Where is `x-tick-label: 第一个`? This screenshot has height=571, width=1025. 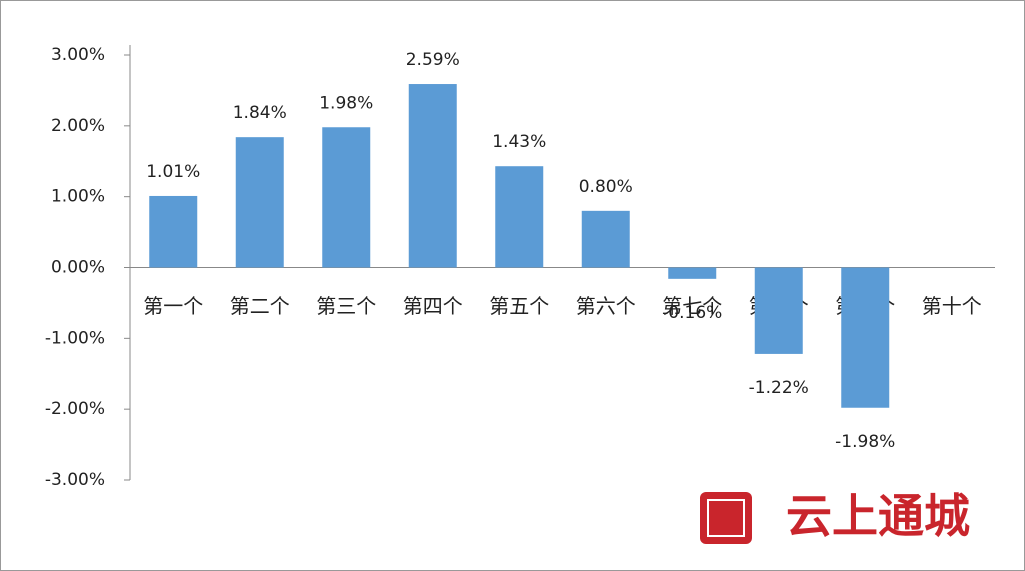 x-tick-label: 第一个 is located at coordinates (173, 306).